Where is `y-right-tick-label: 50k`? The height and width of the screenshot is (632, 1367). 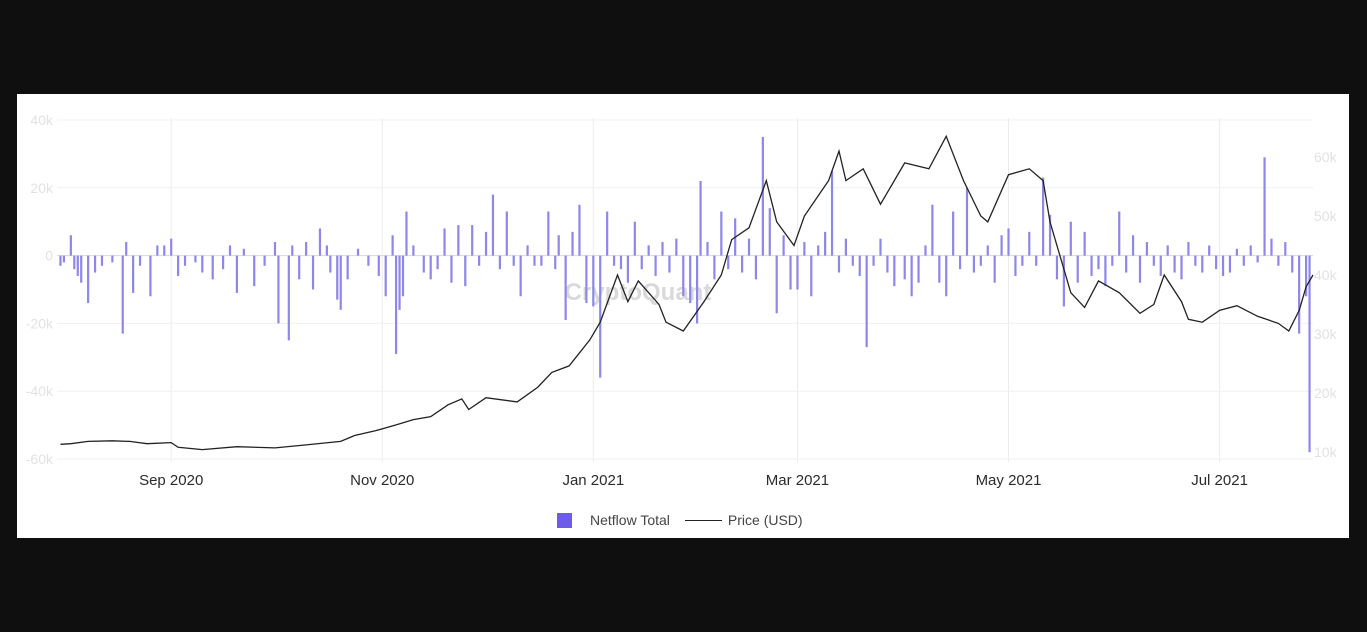 y-right-tick-label: 50k is located at coordinates (1326, 216).